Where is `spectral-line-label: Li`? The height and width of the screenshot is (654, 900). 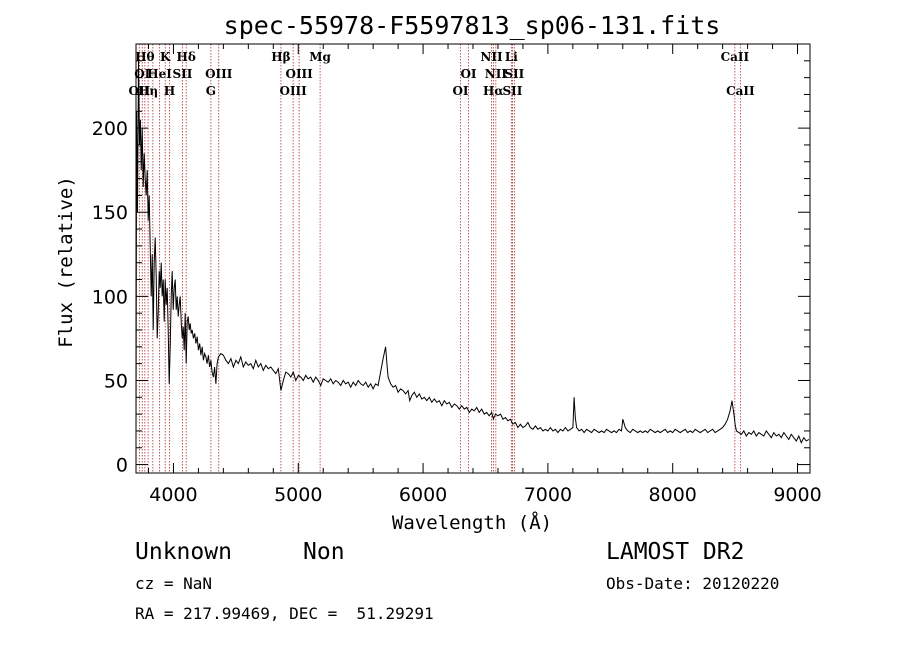
spectral-line-label: Li is located at coordinates (511, 57).